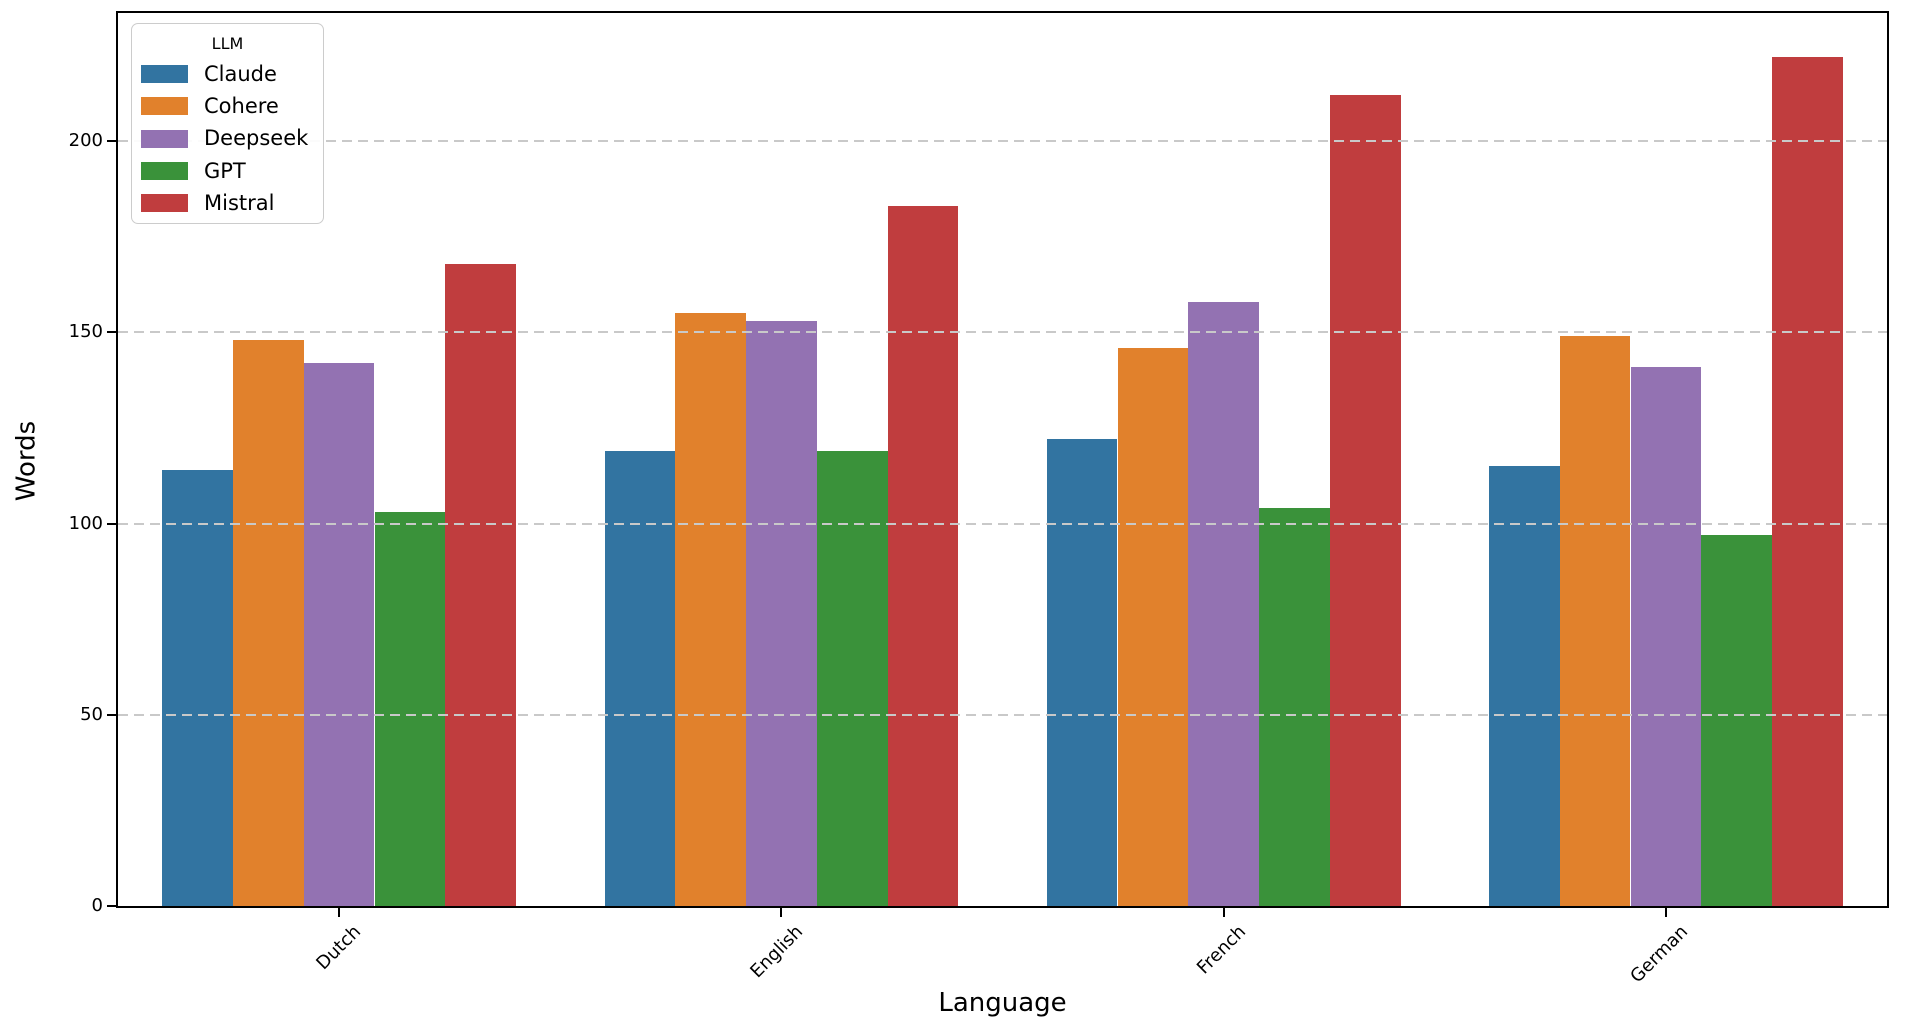  I want to click on x-tick-label: Dutch, so click(339, 948).